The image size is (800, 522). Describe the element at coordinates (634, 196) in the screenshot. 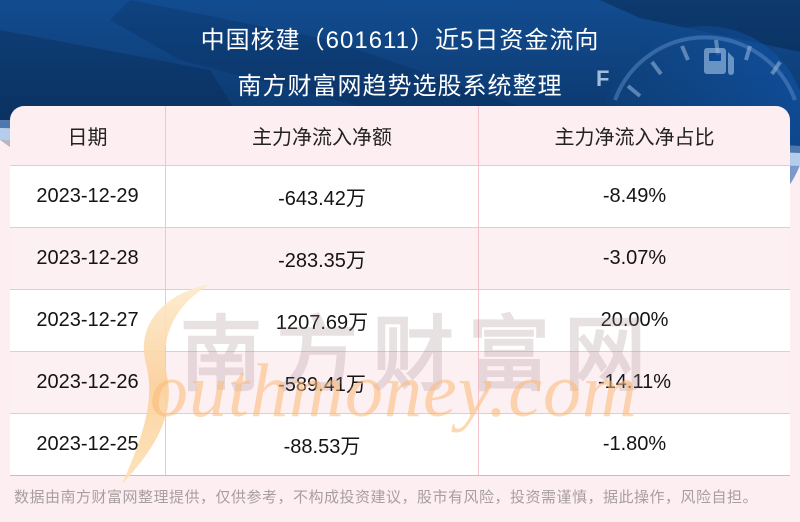

I see `cell-ratio: -8.49%` at that location.